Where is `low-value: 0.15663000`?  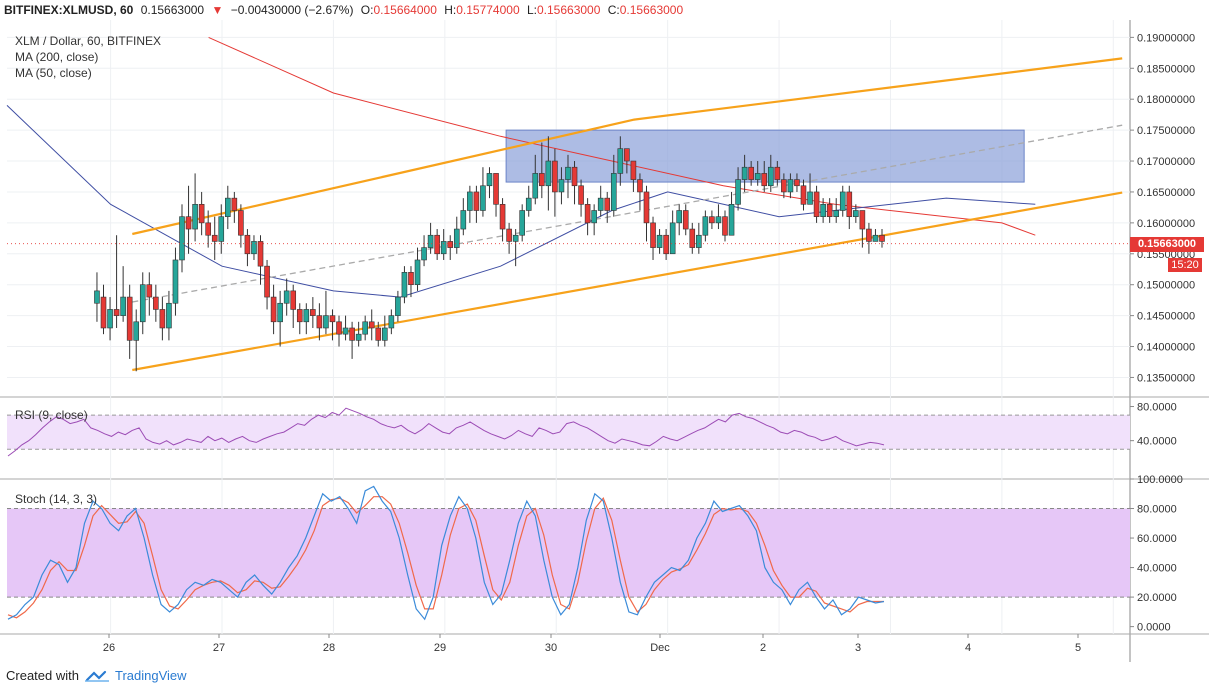 low-value: 0.15663000 is located at coordinates (568, 10).